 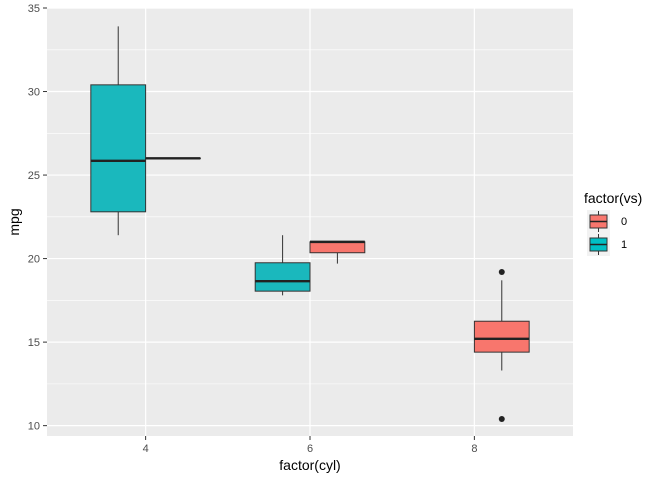 What do you see at coordinates (310, 449) in the screenshot?
I see `x-tick-label: 6` at bounding box center [310, 449].